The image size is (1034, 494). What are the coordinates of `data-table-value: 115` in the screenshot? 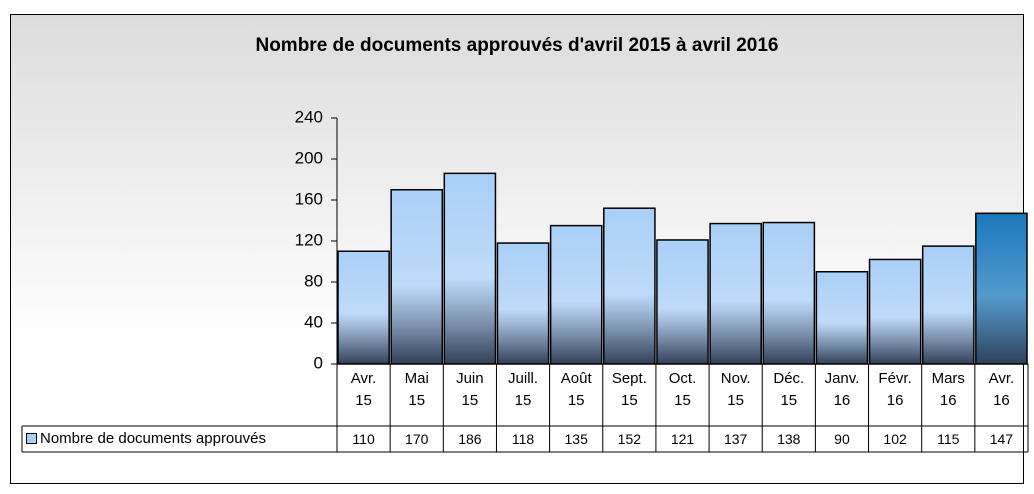 It's located at (948, 439).